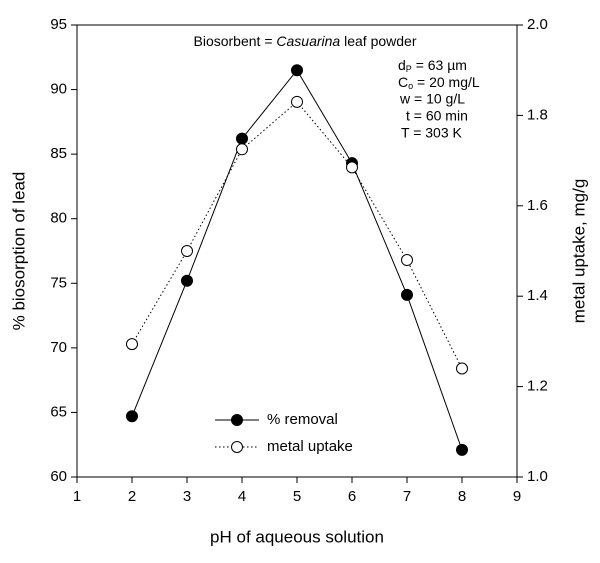  Describe the element at coordinates (410, 86) in the screenshot. I see `annotation-part: o` at that location.